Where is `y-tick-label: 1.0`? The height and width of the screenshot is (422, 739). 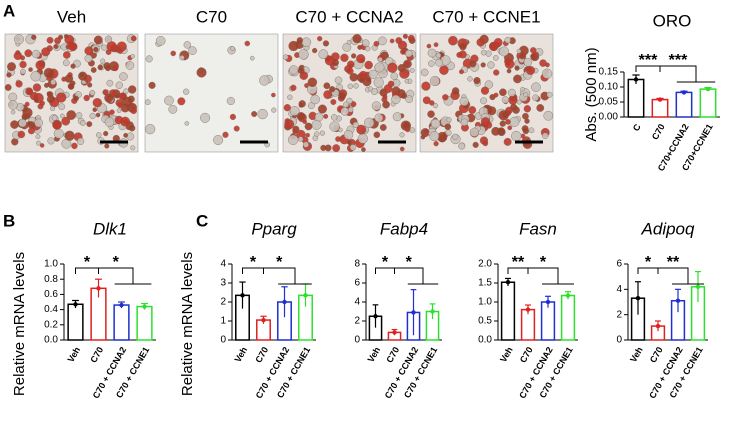
y-tick-label: 1.0 is located at coordinates (485, 302).